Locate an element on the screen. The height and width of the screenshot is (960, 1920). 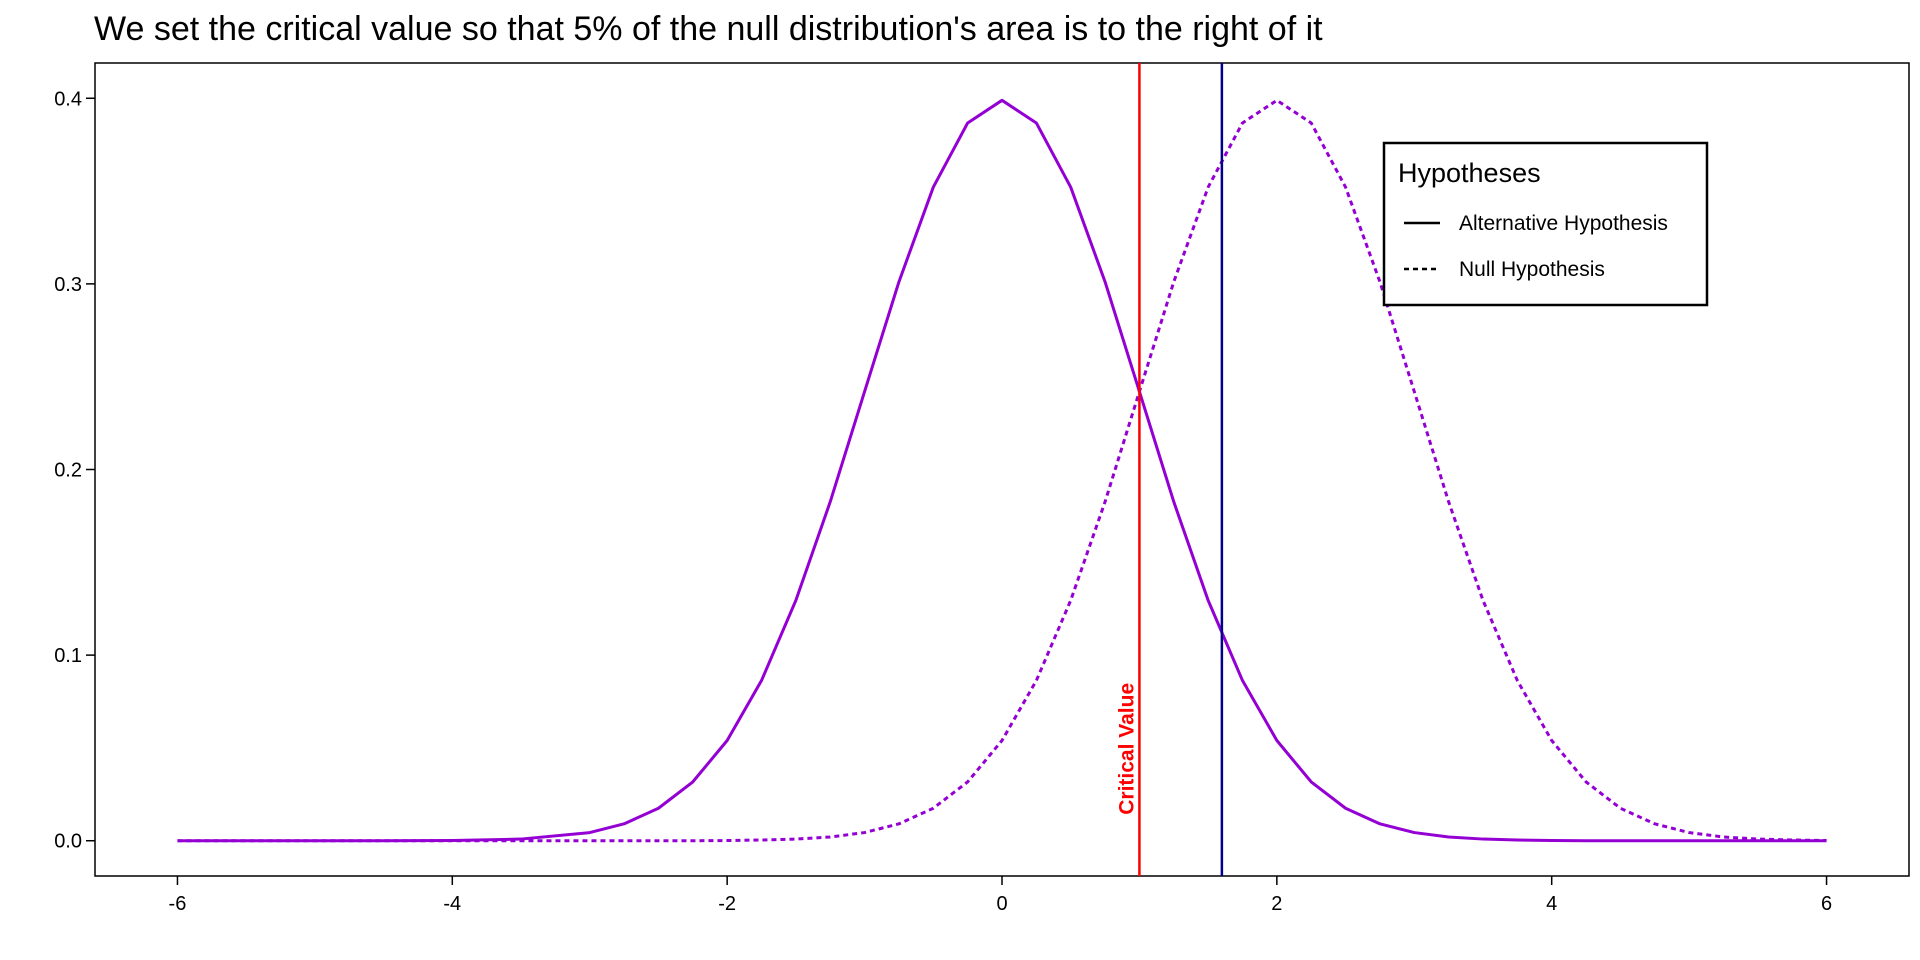
y-tick-label-1: 0.1 is located at coordinates (68, 656).